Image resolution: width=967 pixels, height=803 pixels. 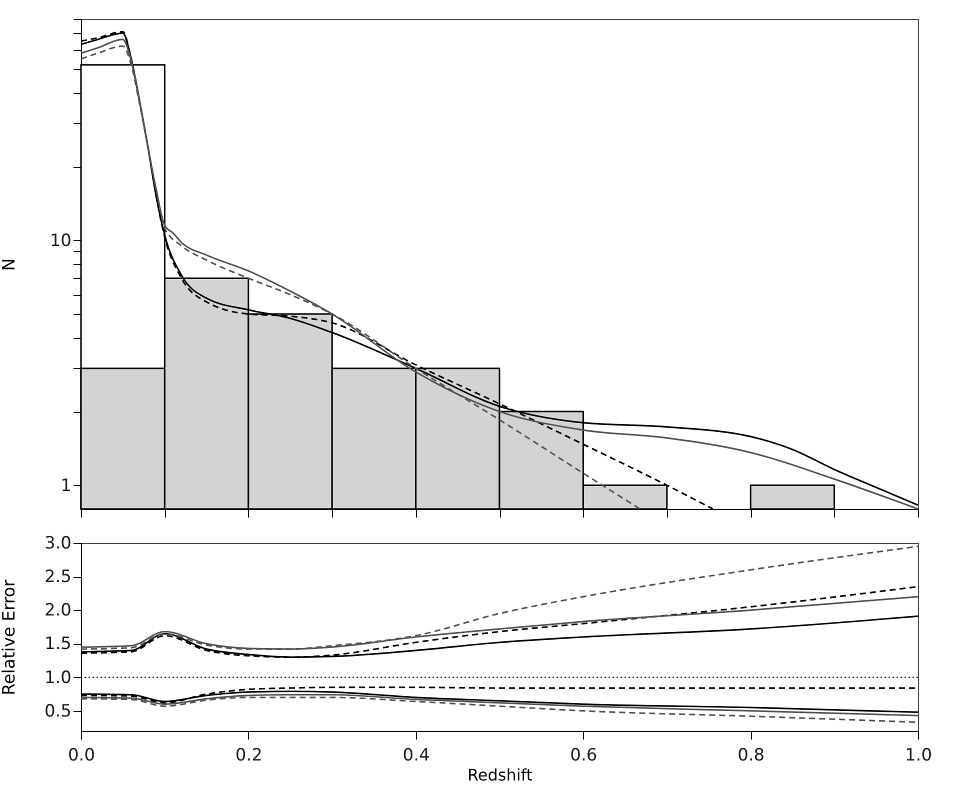 What do you see at coordinates (918, 756) in the screenshot?
I see `x-tick-label: 1.0` at bounding box center [918, 756].